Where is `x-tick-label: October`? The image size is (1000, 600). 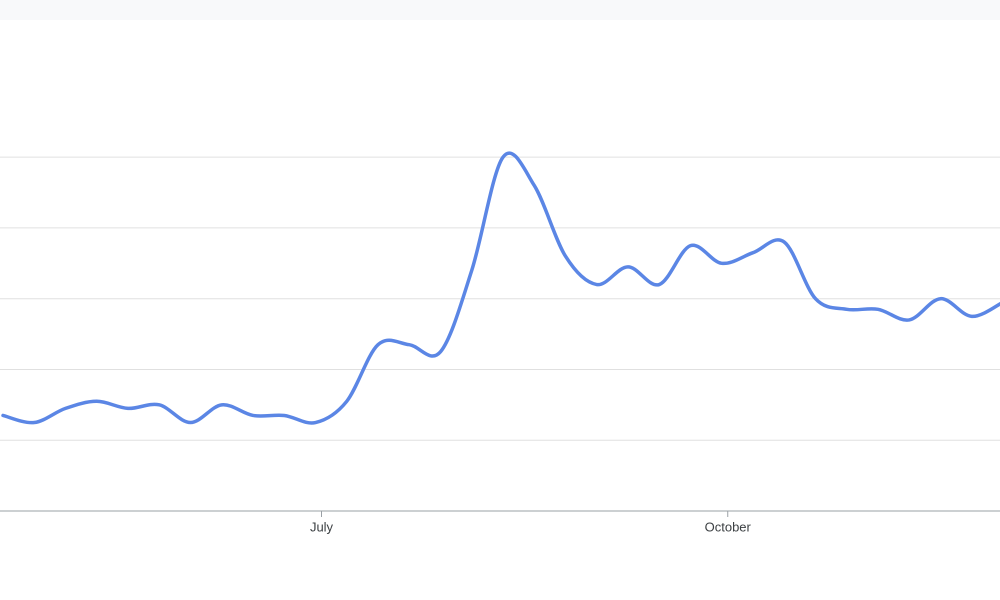
x-tick-label: October is located at coordinates (728, 526).